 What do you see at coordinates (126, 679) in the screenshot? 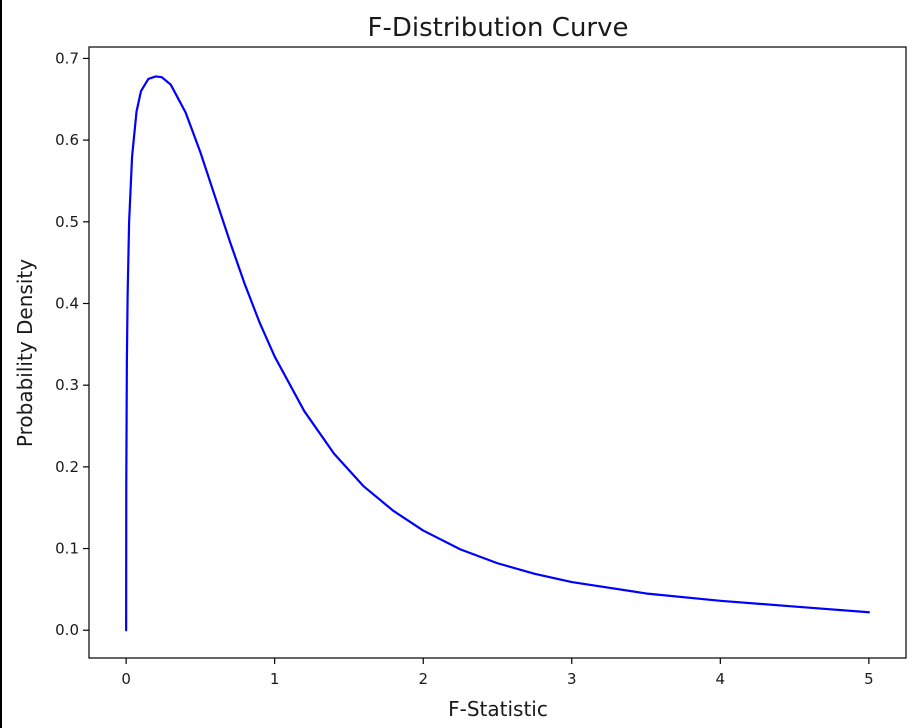
I see `x-tick-label: 0` at bounding box center [126, 679].